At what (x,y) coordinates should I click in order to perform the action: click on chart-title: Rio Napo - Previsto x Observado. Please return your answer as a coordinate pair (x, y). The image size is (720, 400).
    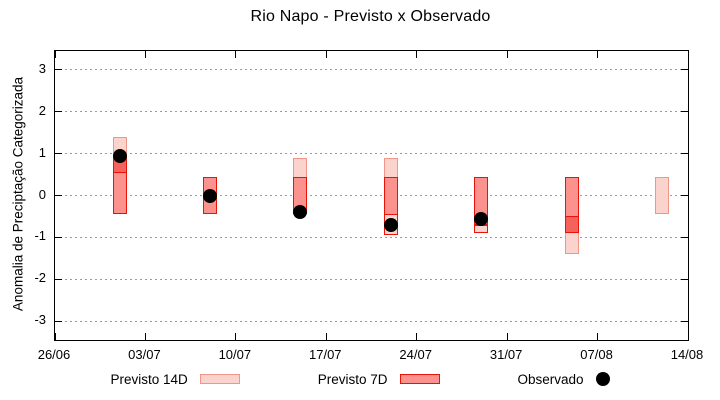
    Looking at the image, I should click on (370, 16).